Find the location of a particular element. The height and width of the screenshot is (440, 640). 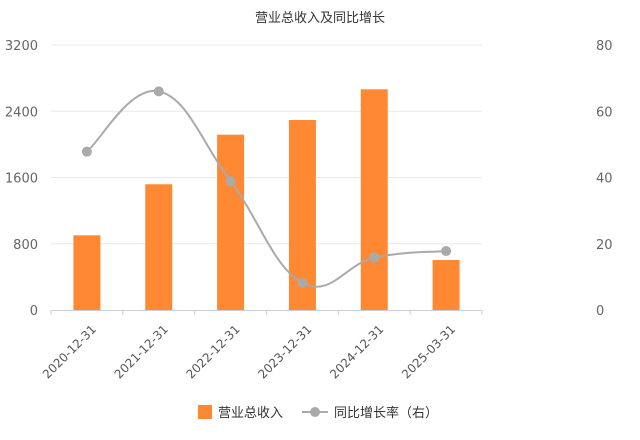

x-tick-label: 2022-12-31 is located at coordinates (212, 351).